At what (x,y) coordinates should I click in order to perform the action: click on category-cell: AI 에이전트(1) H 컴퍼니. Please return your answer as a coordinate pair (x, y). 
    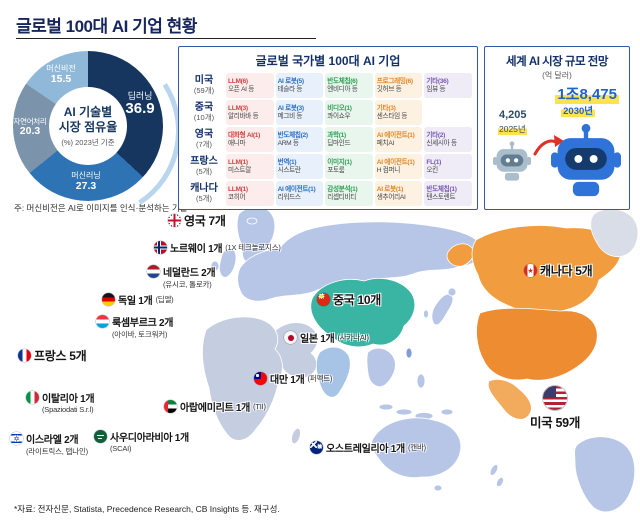
    Looking at the image, I should click on (398, 166).